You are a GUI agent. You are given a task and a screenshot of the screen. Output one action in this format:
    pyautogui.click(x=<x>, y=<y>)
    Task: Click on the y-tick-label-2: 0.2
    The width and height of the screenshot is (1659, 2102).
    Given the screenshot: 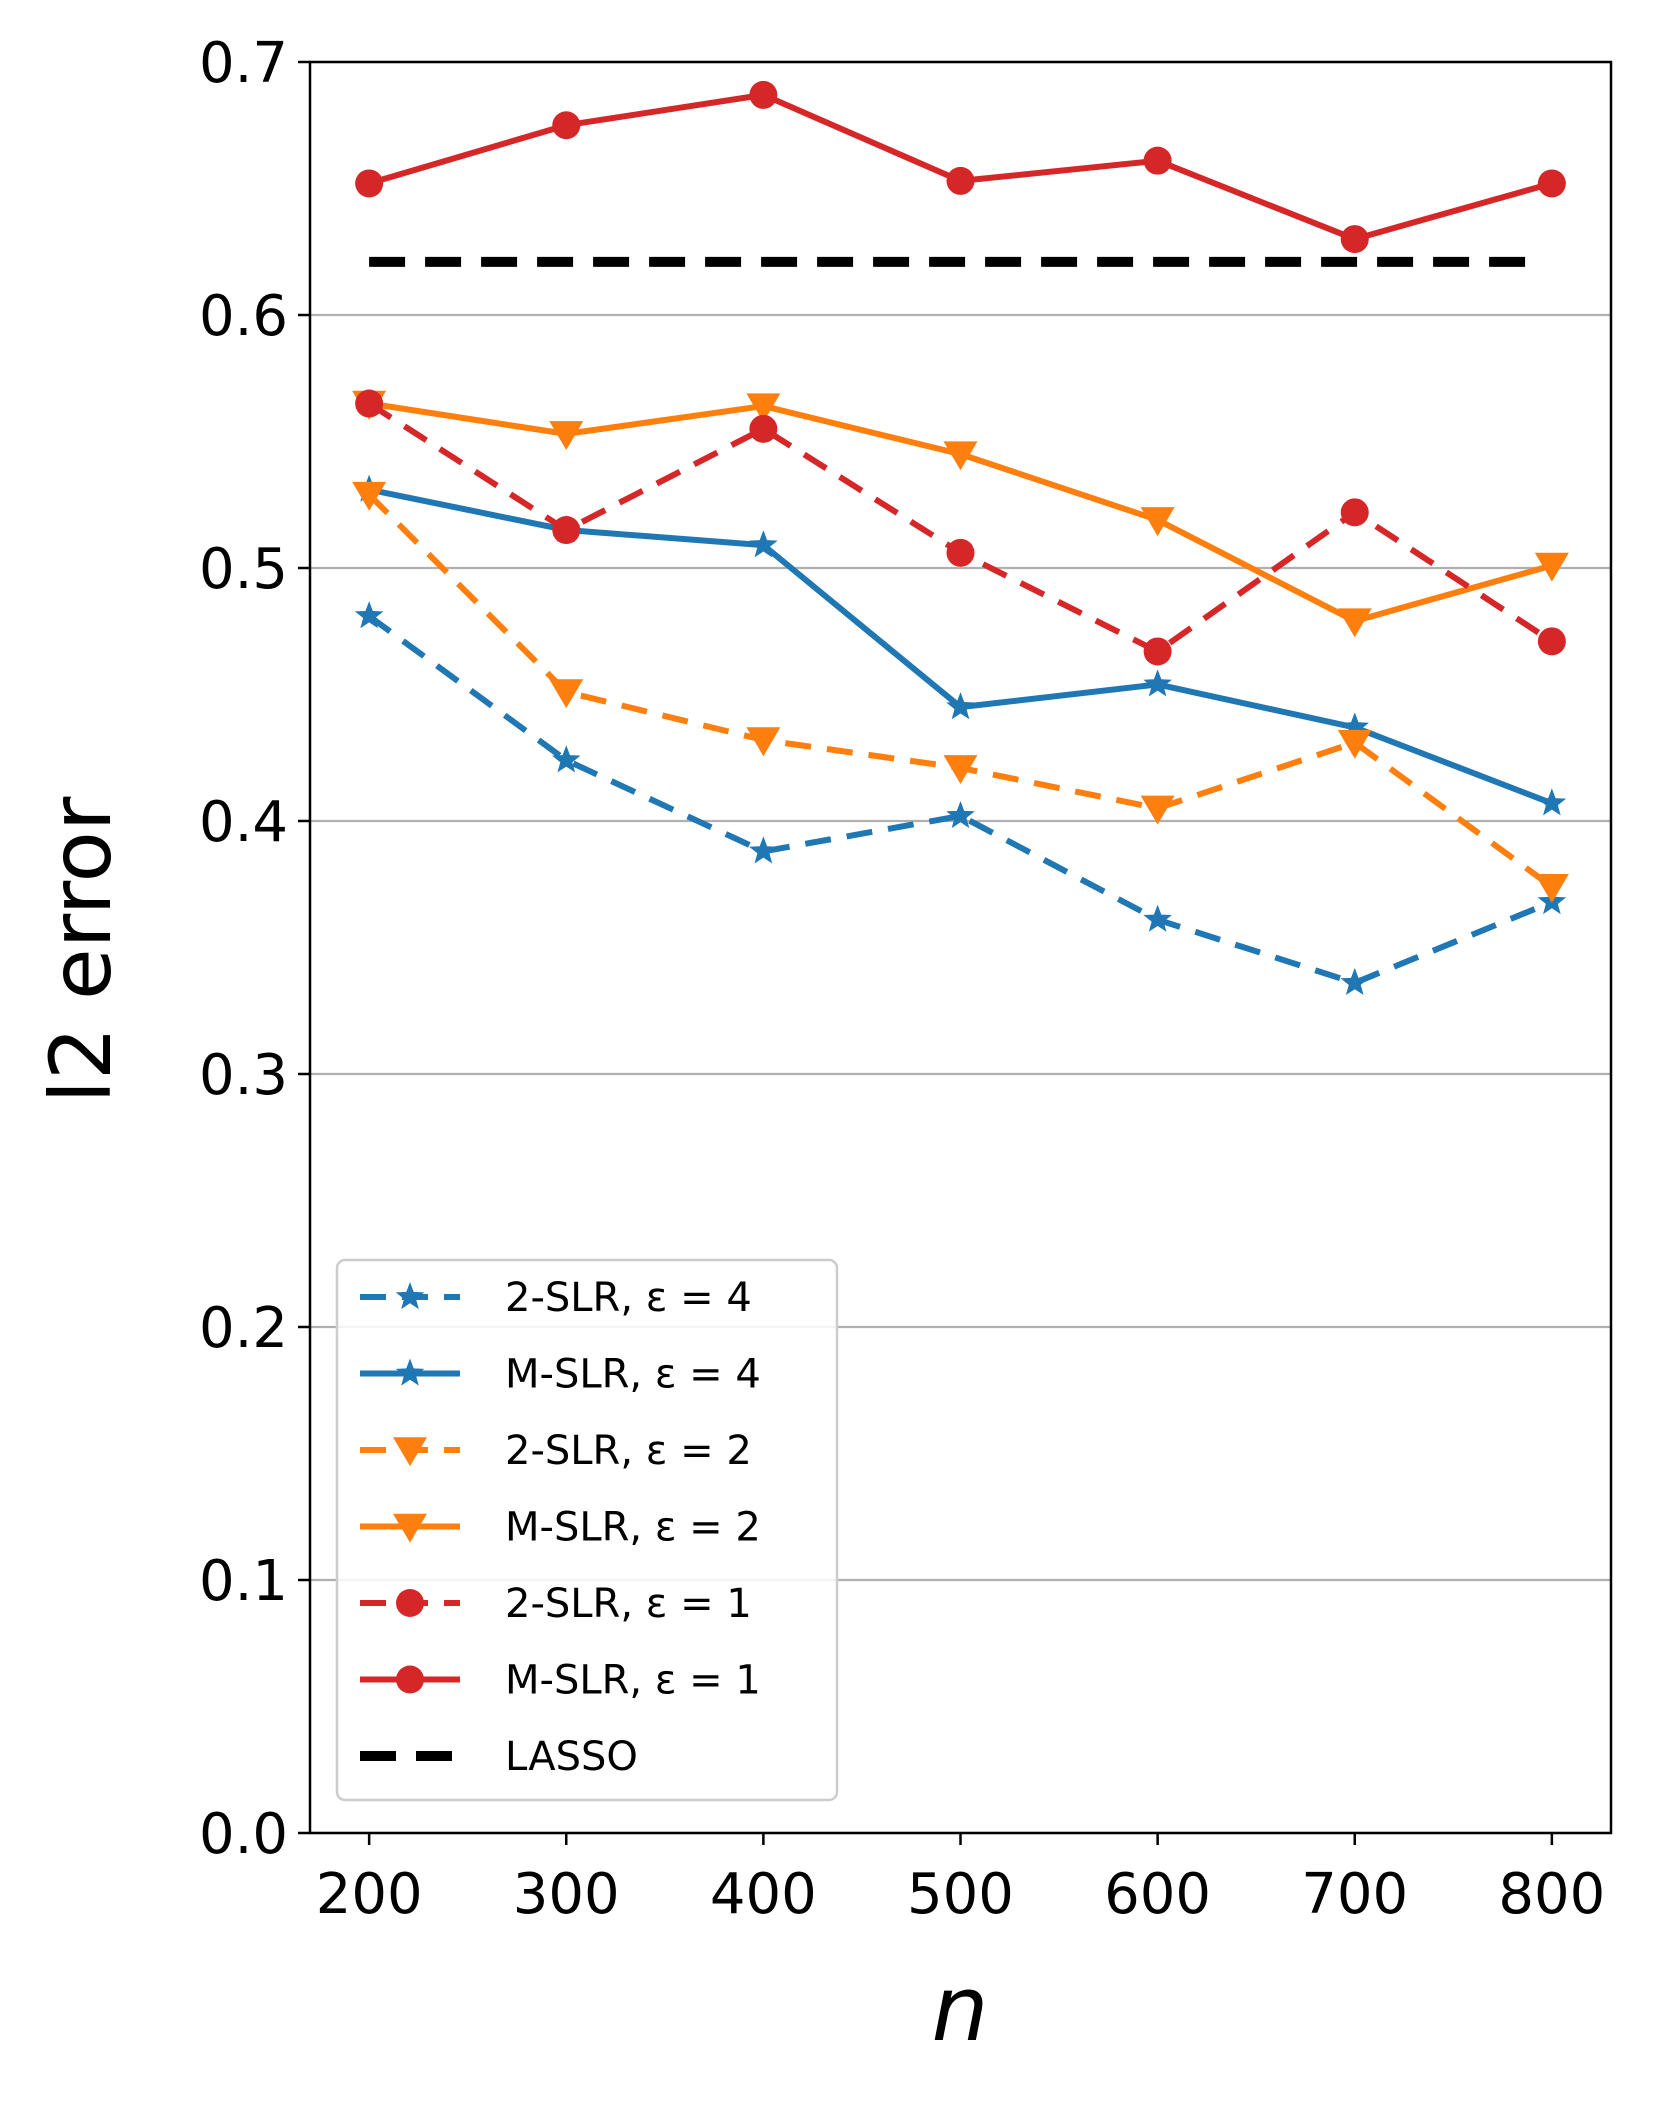 What is the action you would take?
    pyautogui.click(x=243, y=1328)
    